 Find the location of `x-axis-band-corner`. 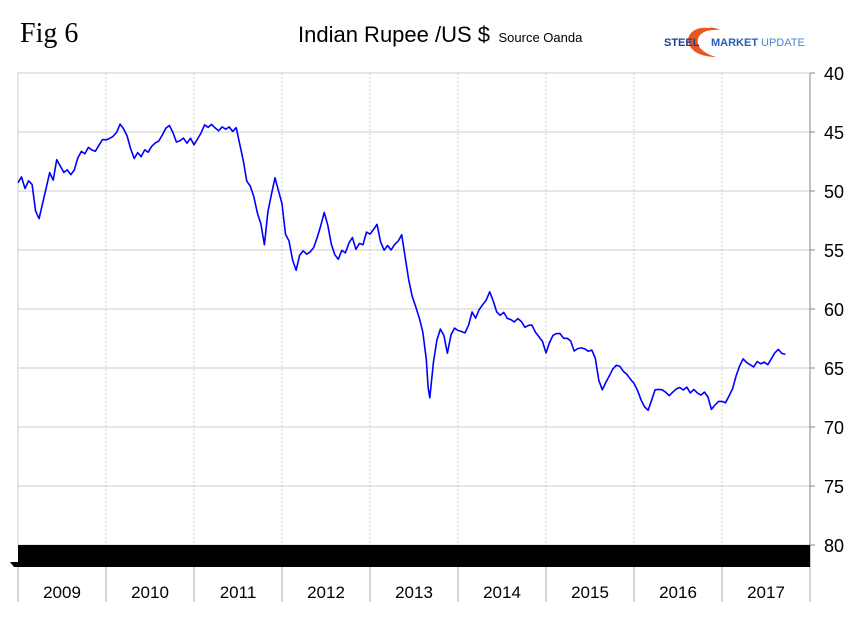

x-axis-band-corner is located at coordinates (14, 564).